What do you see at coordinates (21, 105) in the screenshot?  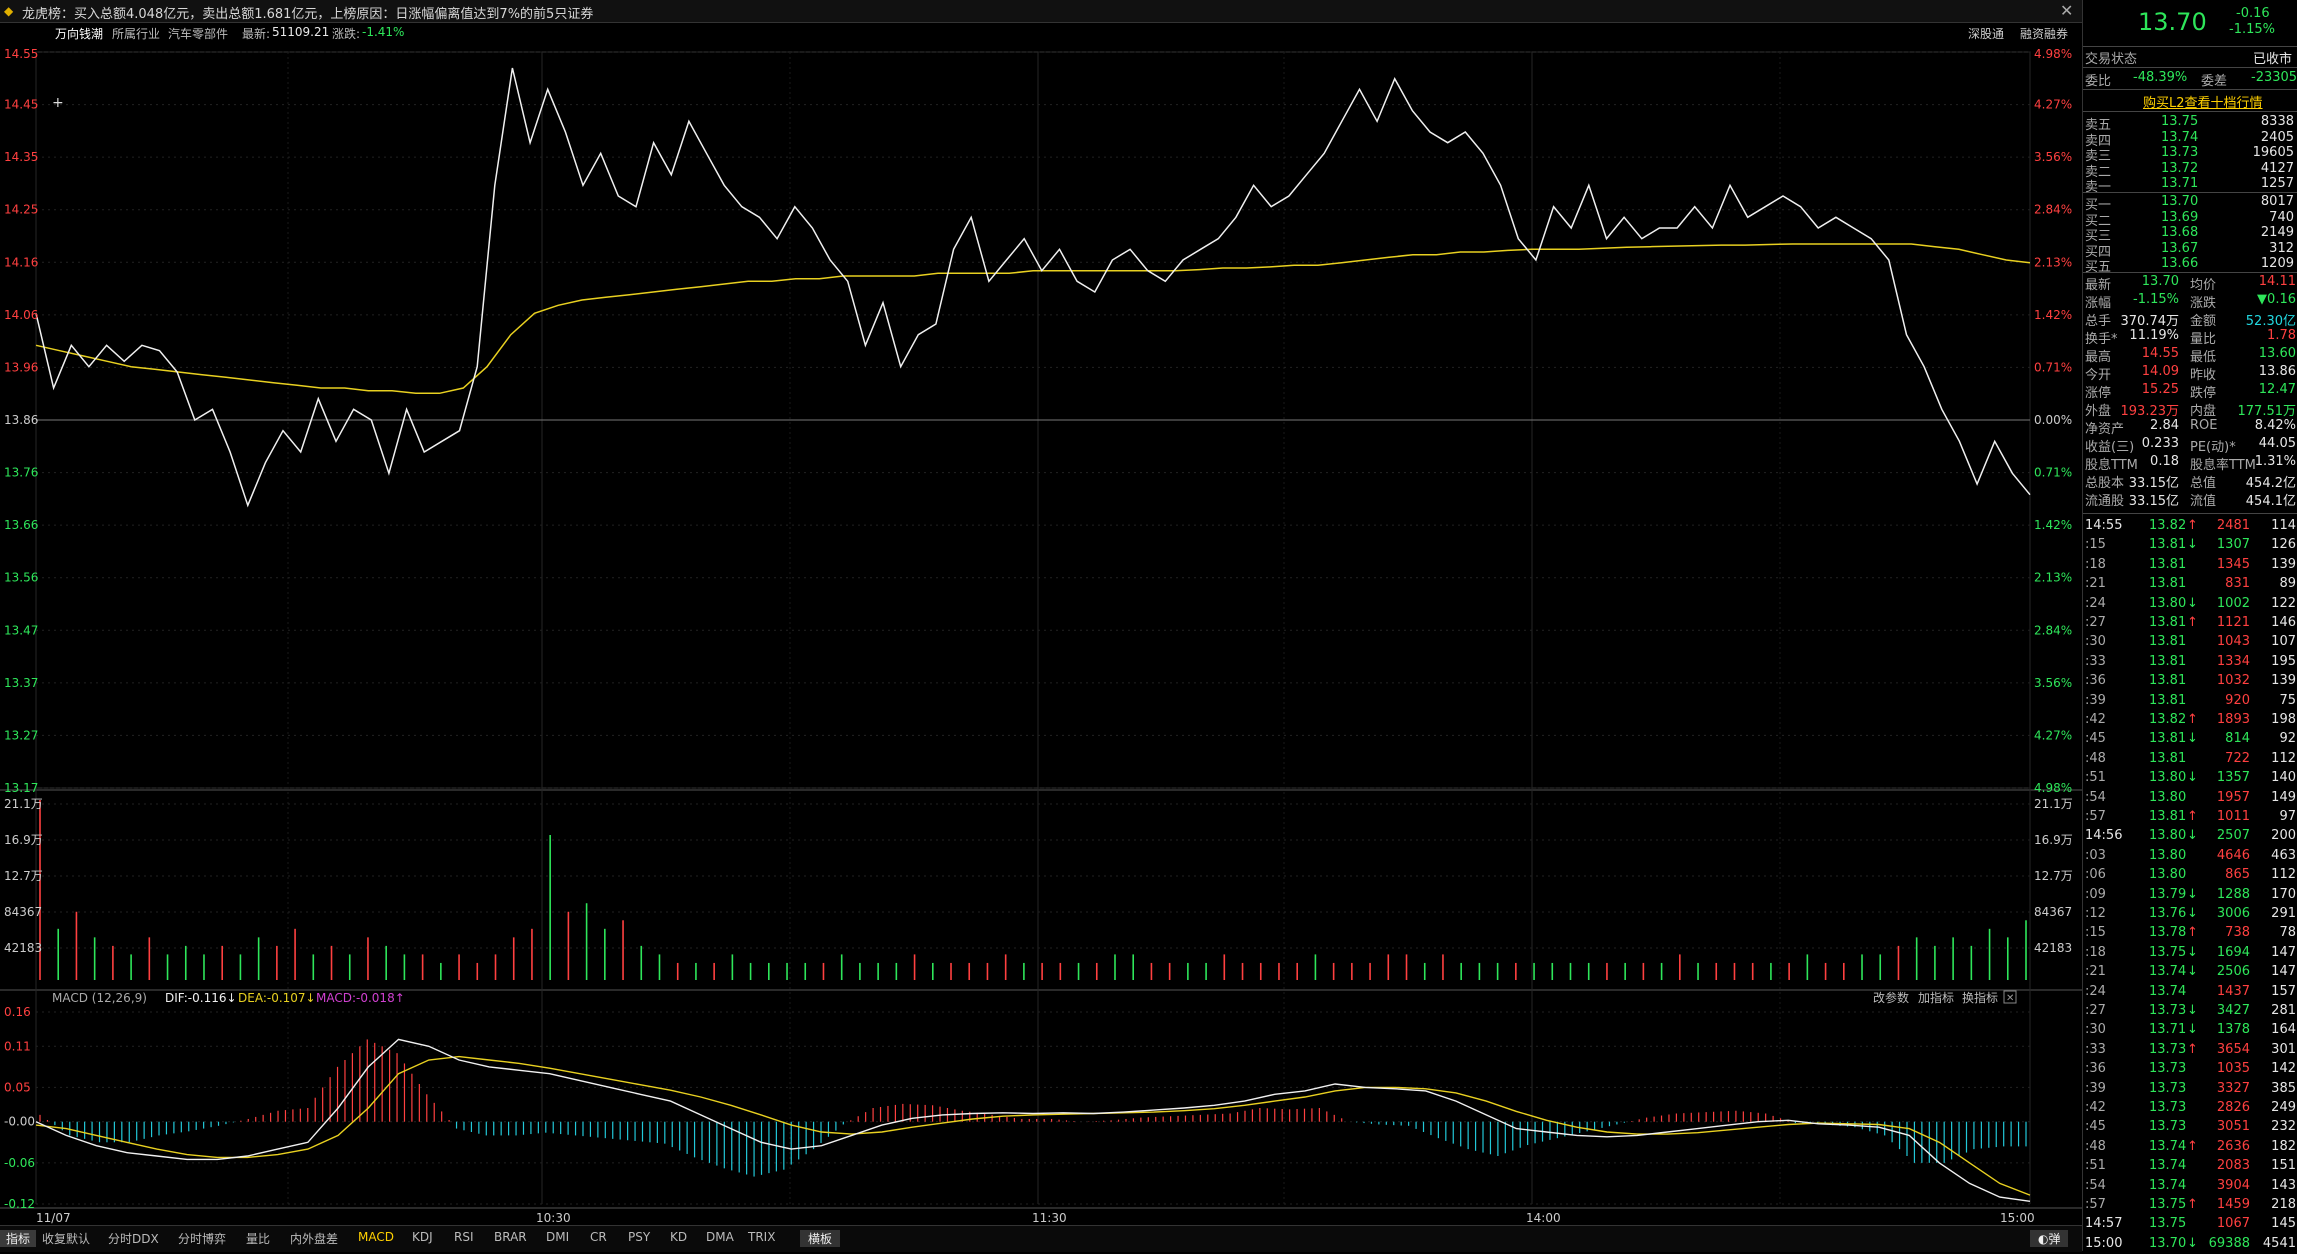 I see `price-tick-label: 14.45` at bounding box center [21, 105].